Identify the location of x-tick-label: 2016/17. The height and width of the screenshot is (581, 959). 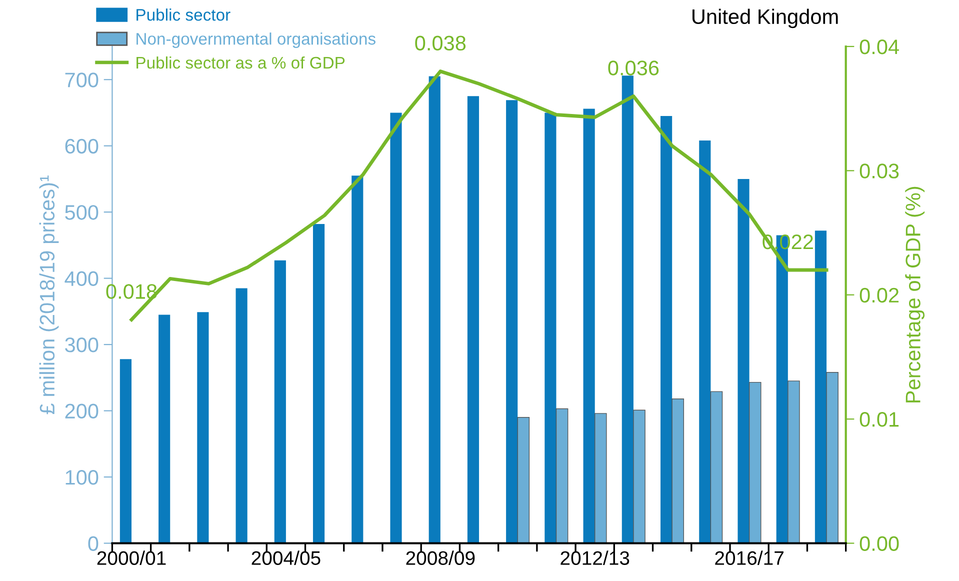
(749, 557).